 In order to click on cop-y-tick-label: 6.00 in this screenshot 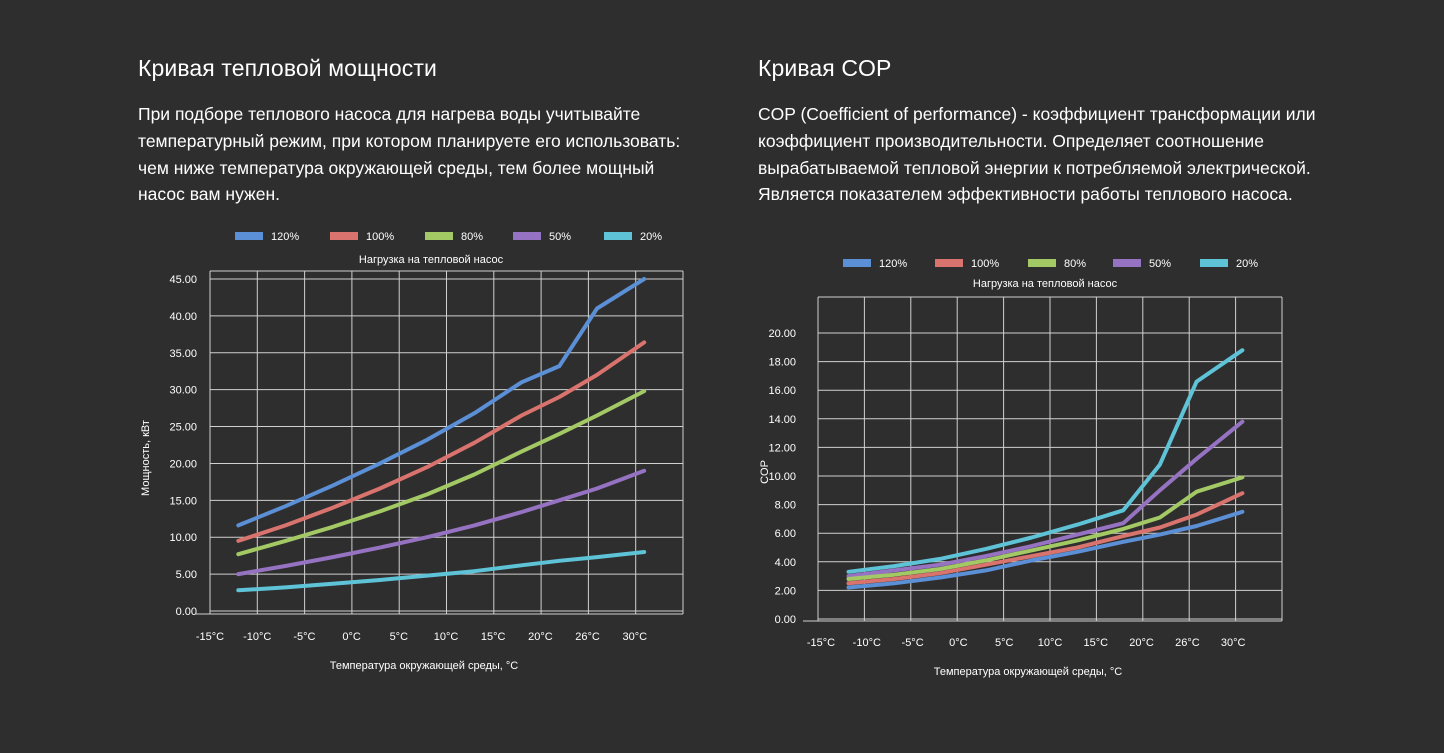, I will do `click(785, 534)`.